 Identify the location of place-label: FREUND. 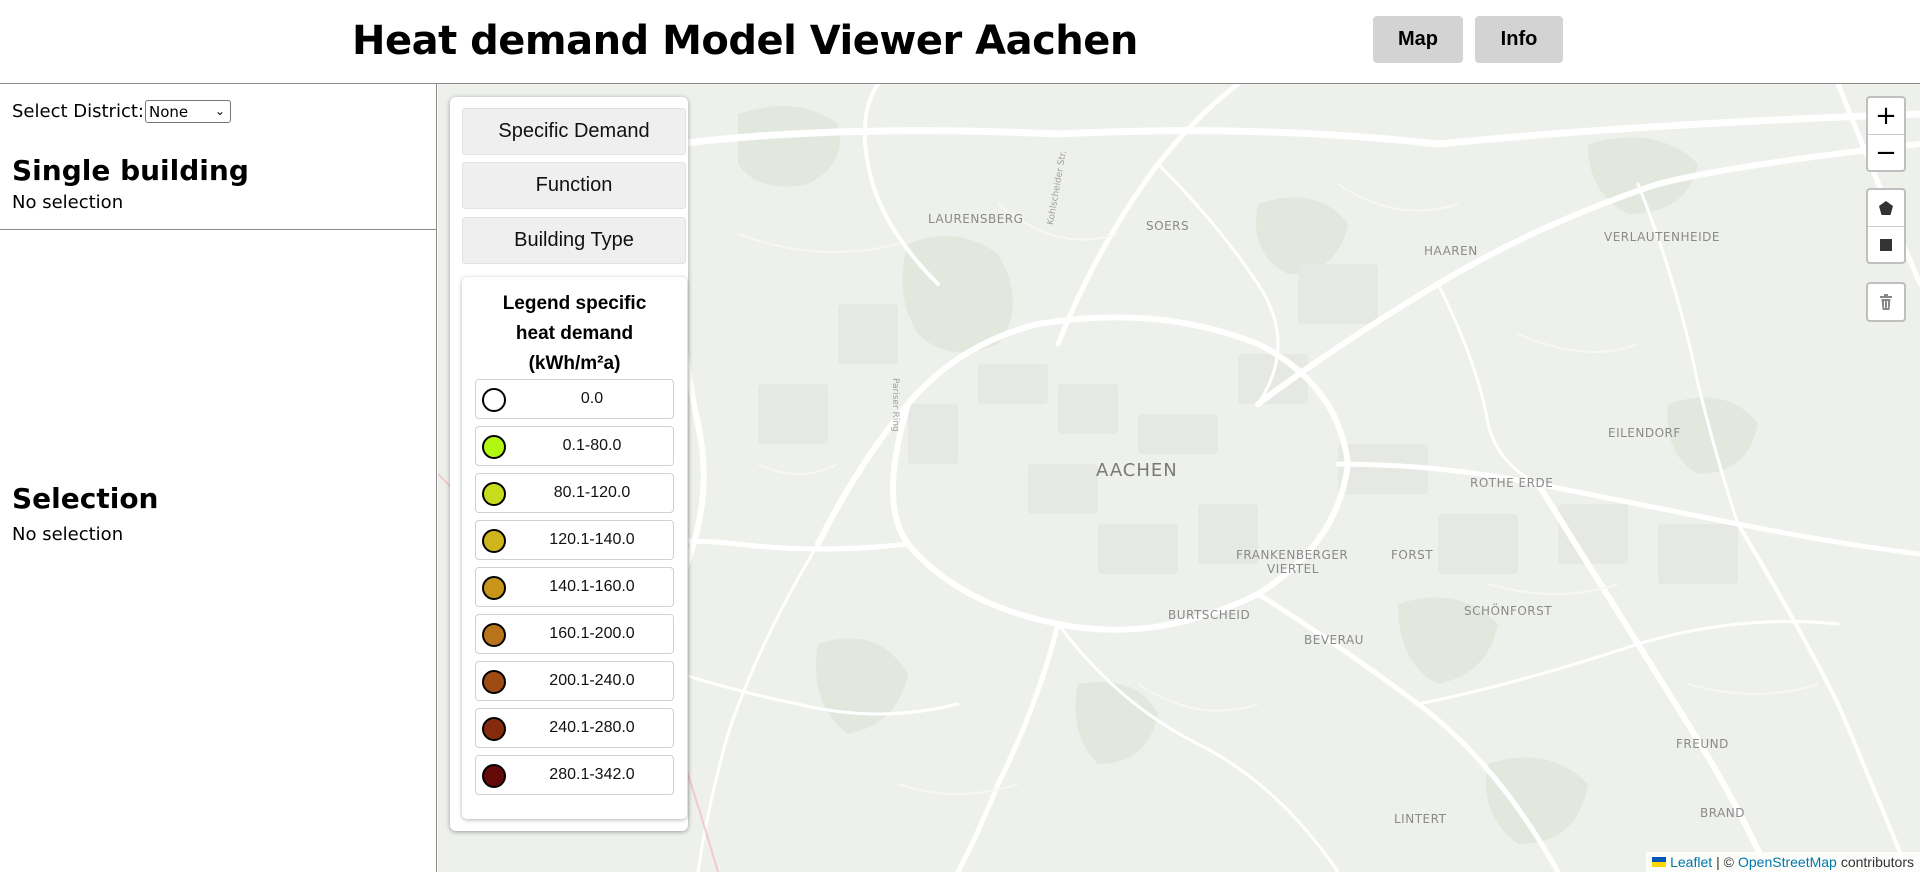
(1702, 744).